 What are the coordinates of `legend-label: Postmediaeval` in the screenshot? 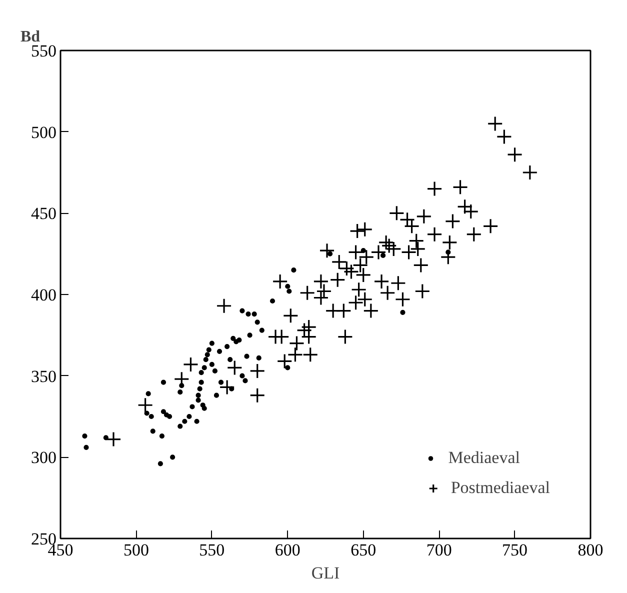 It's located at (500, 488).